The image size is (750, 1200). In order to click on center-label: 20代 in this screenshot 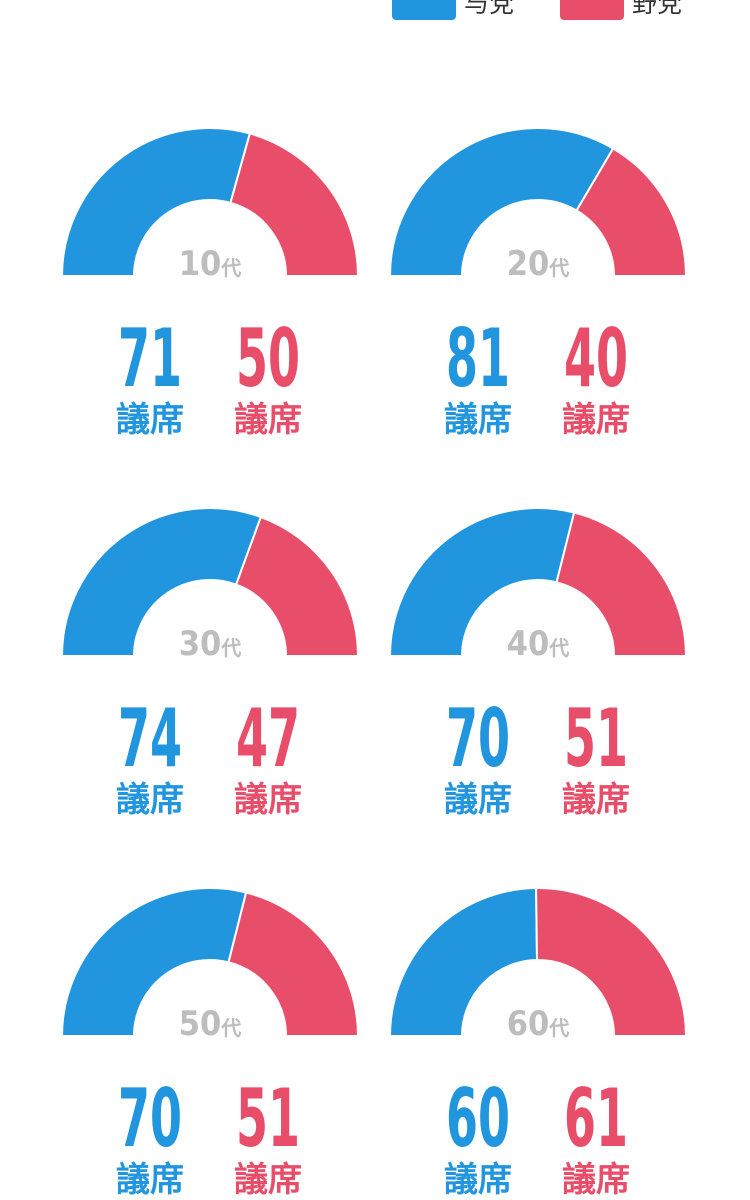, I will do `click(538, 264)`.